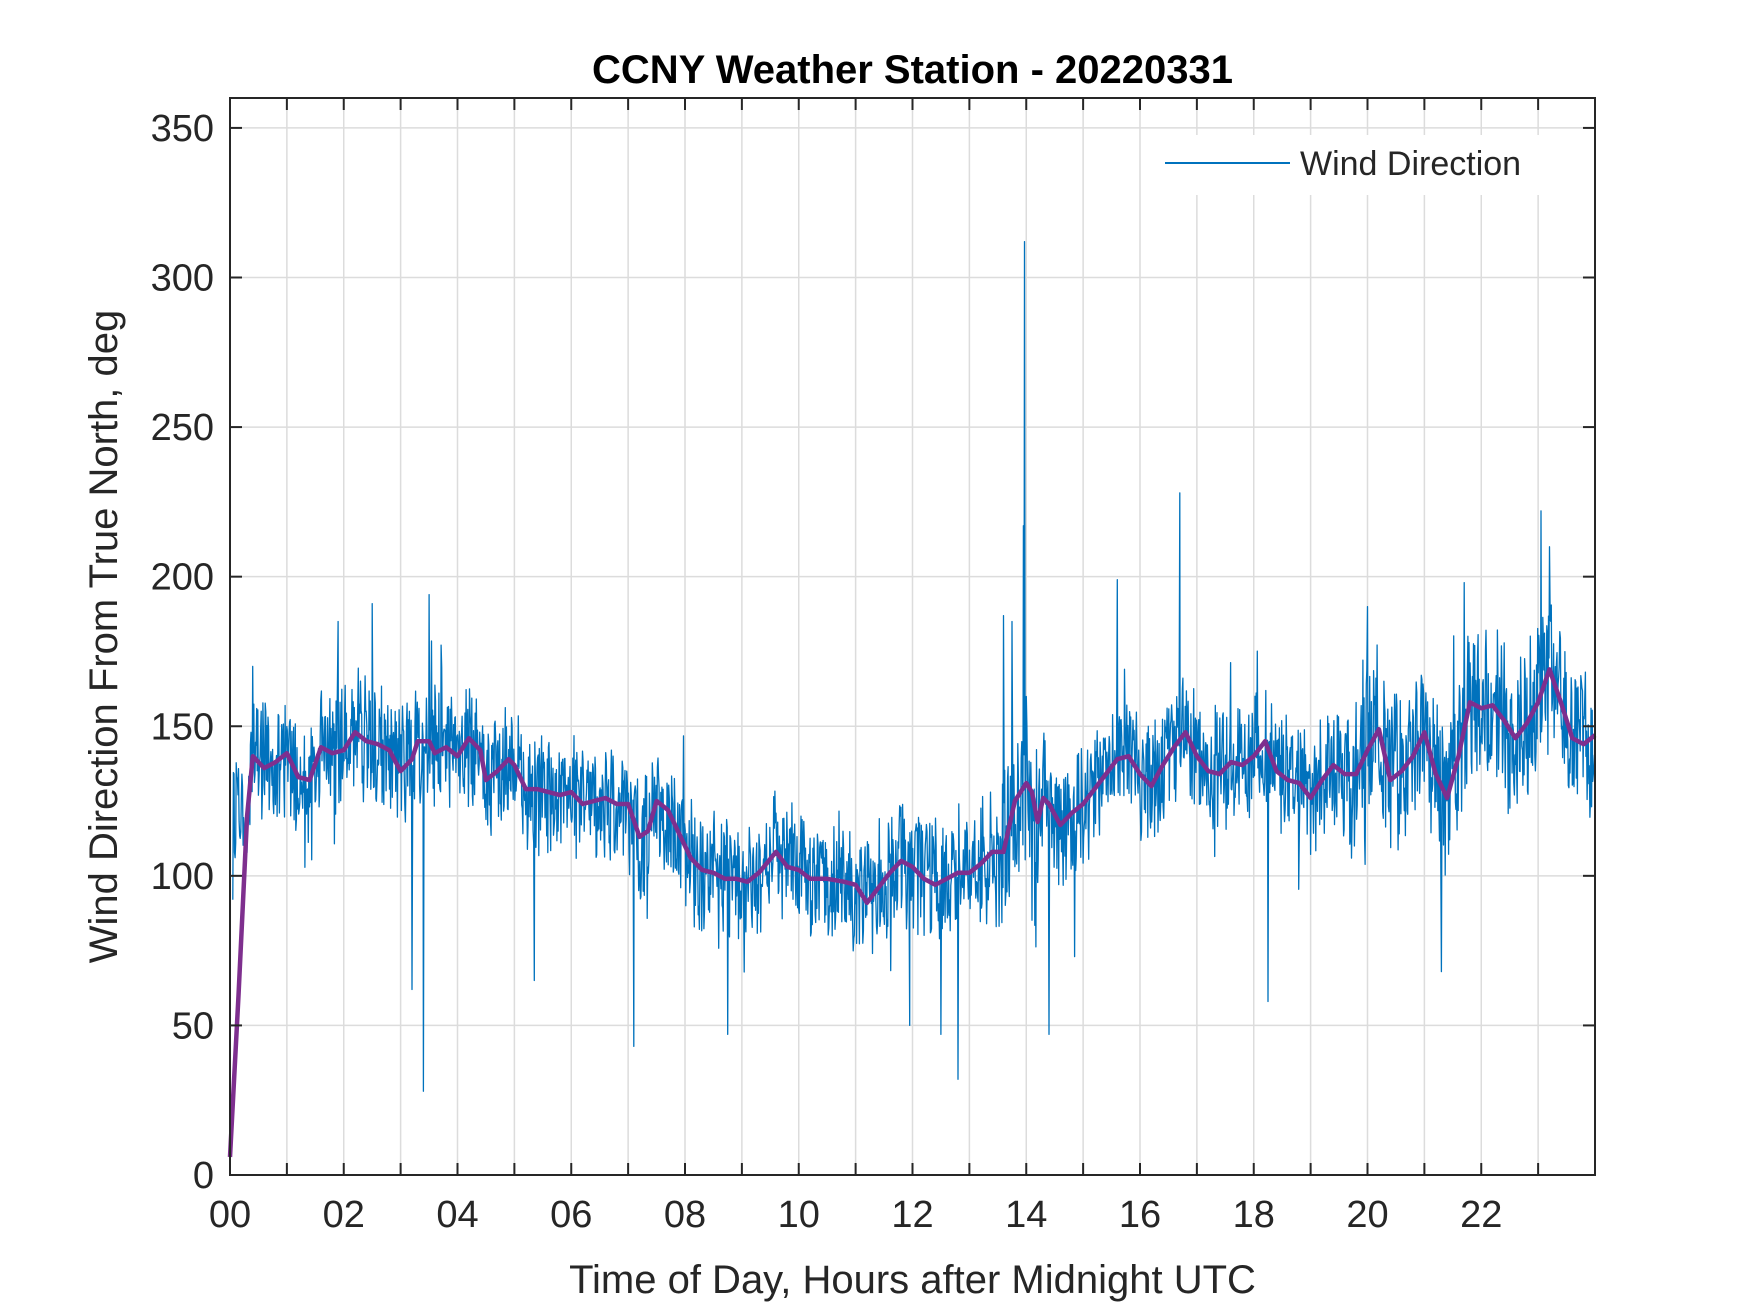  What do you see at coordinates (104, 637) in the screenshot?
I see `y-axis-label: Wind Direction From True North, deg` at bounding box center [104, 637].